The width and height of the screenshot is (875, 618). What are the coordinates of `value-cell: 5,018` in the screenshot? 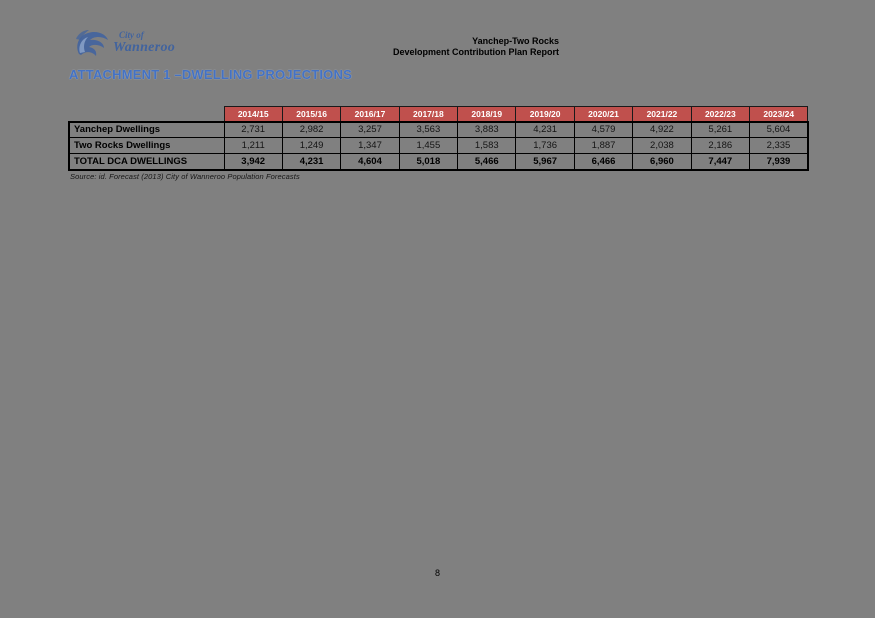 It's located at (428, 162).